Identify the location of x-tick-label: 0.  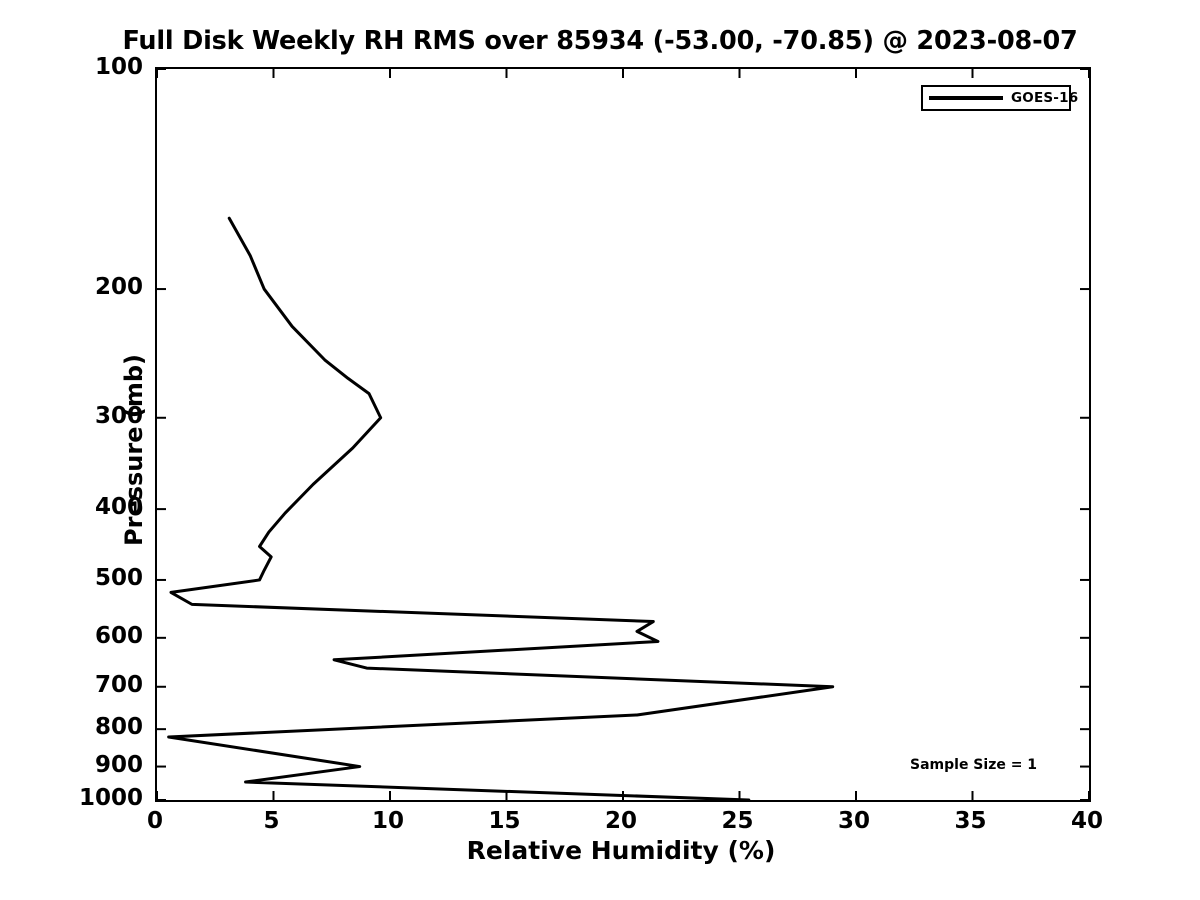
(155, 821).